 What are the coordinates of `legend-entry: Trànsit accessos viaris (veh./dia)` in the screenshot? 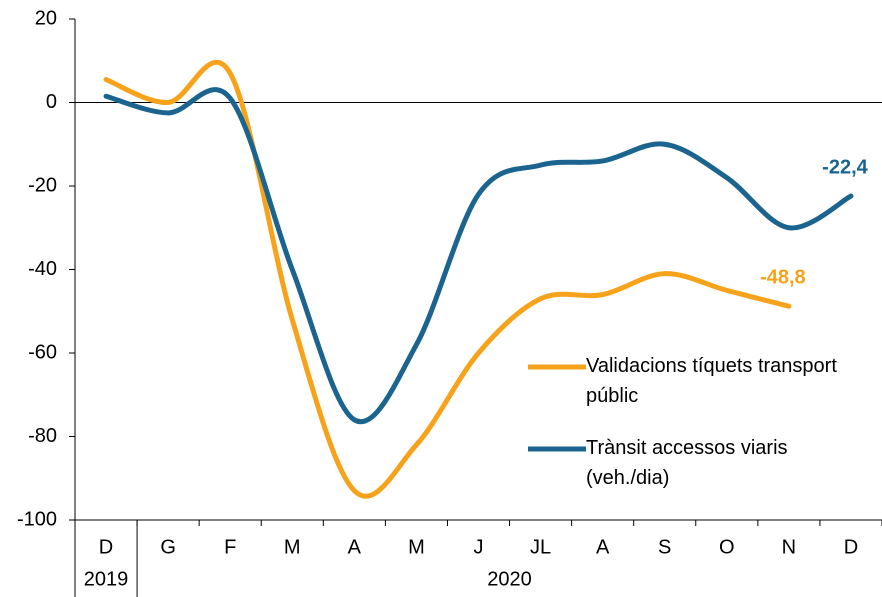 It's located at (687, 463).